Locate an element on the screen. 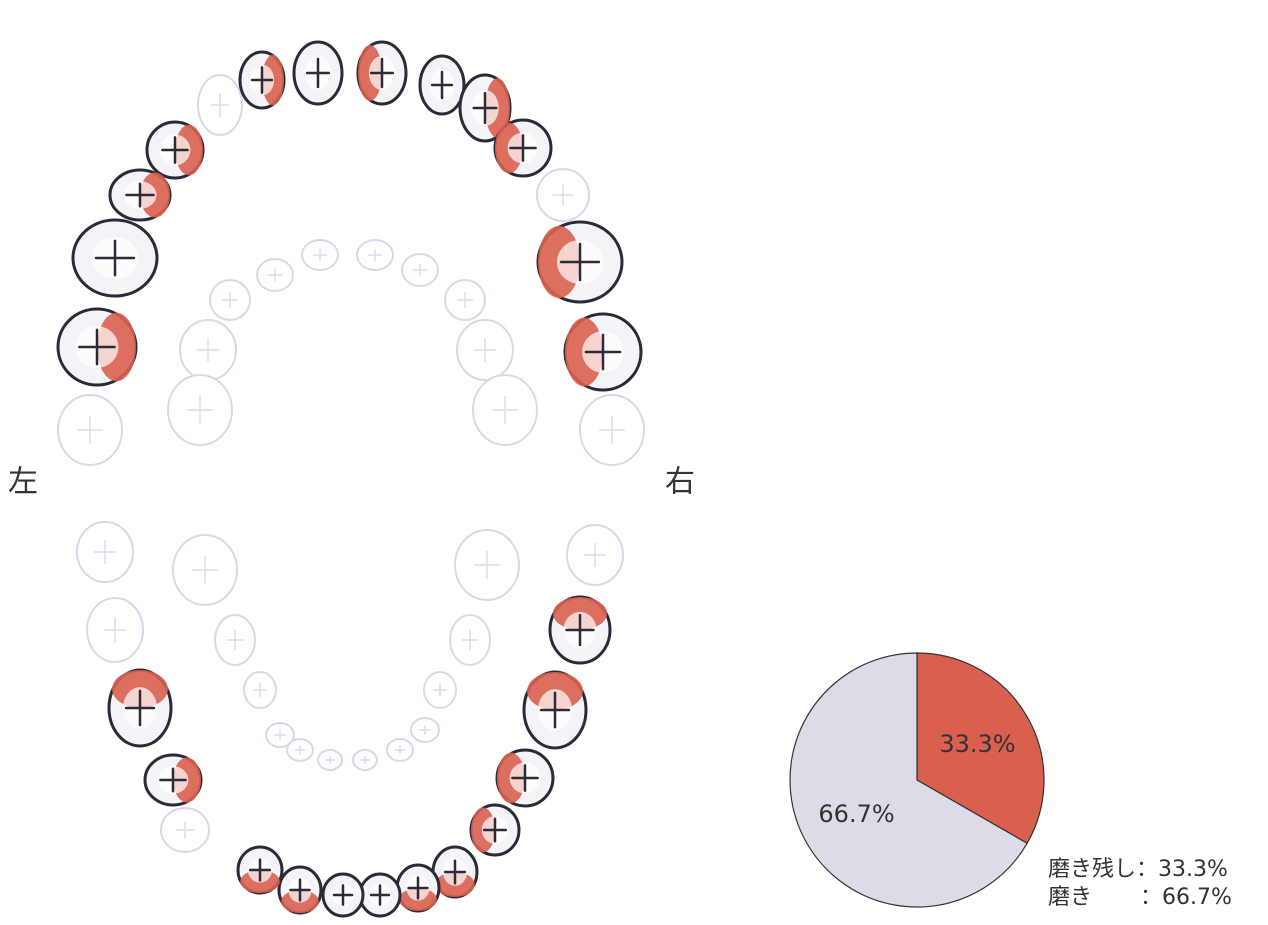 The image size is (1268, 925). slice-label: 66.7% is located at coordinates (856, 814).